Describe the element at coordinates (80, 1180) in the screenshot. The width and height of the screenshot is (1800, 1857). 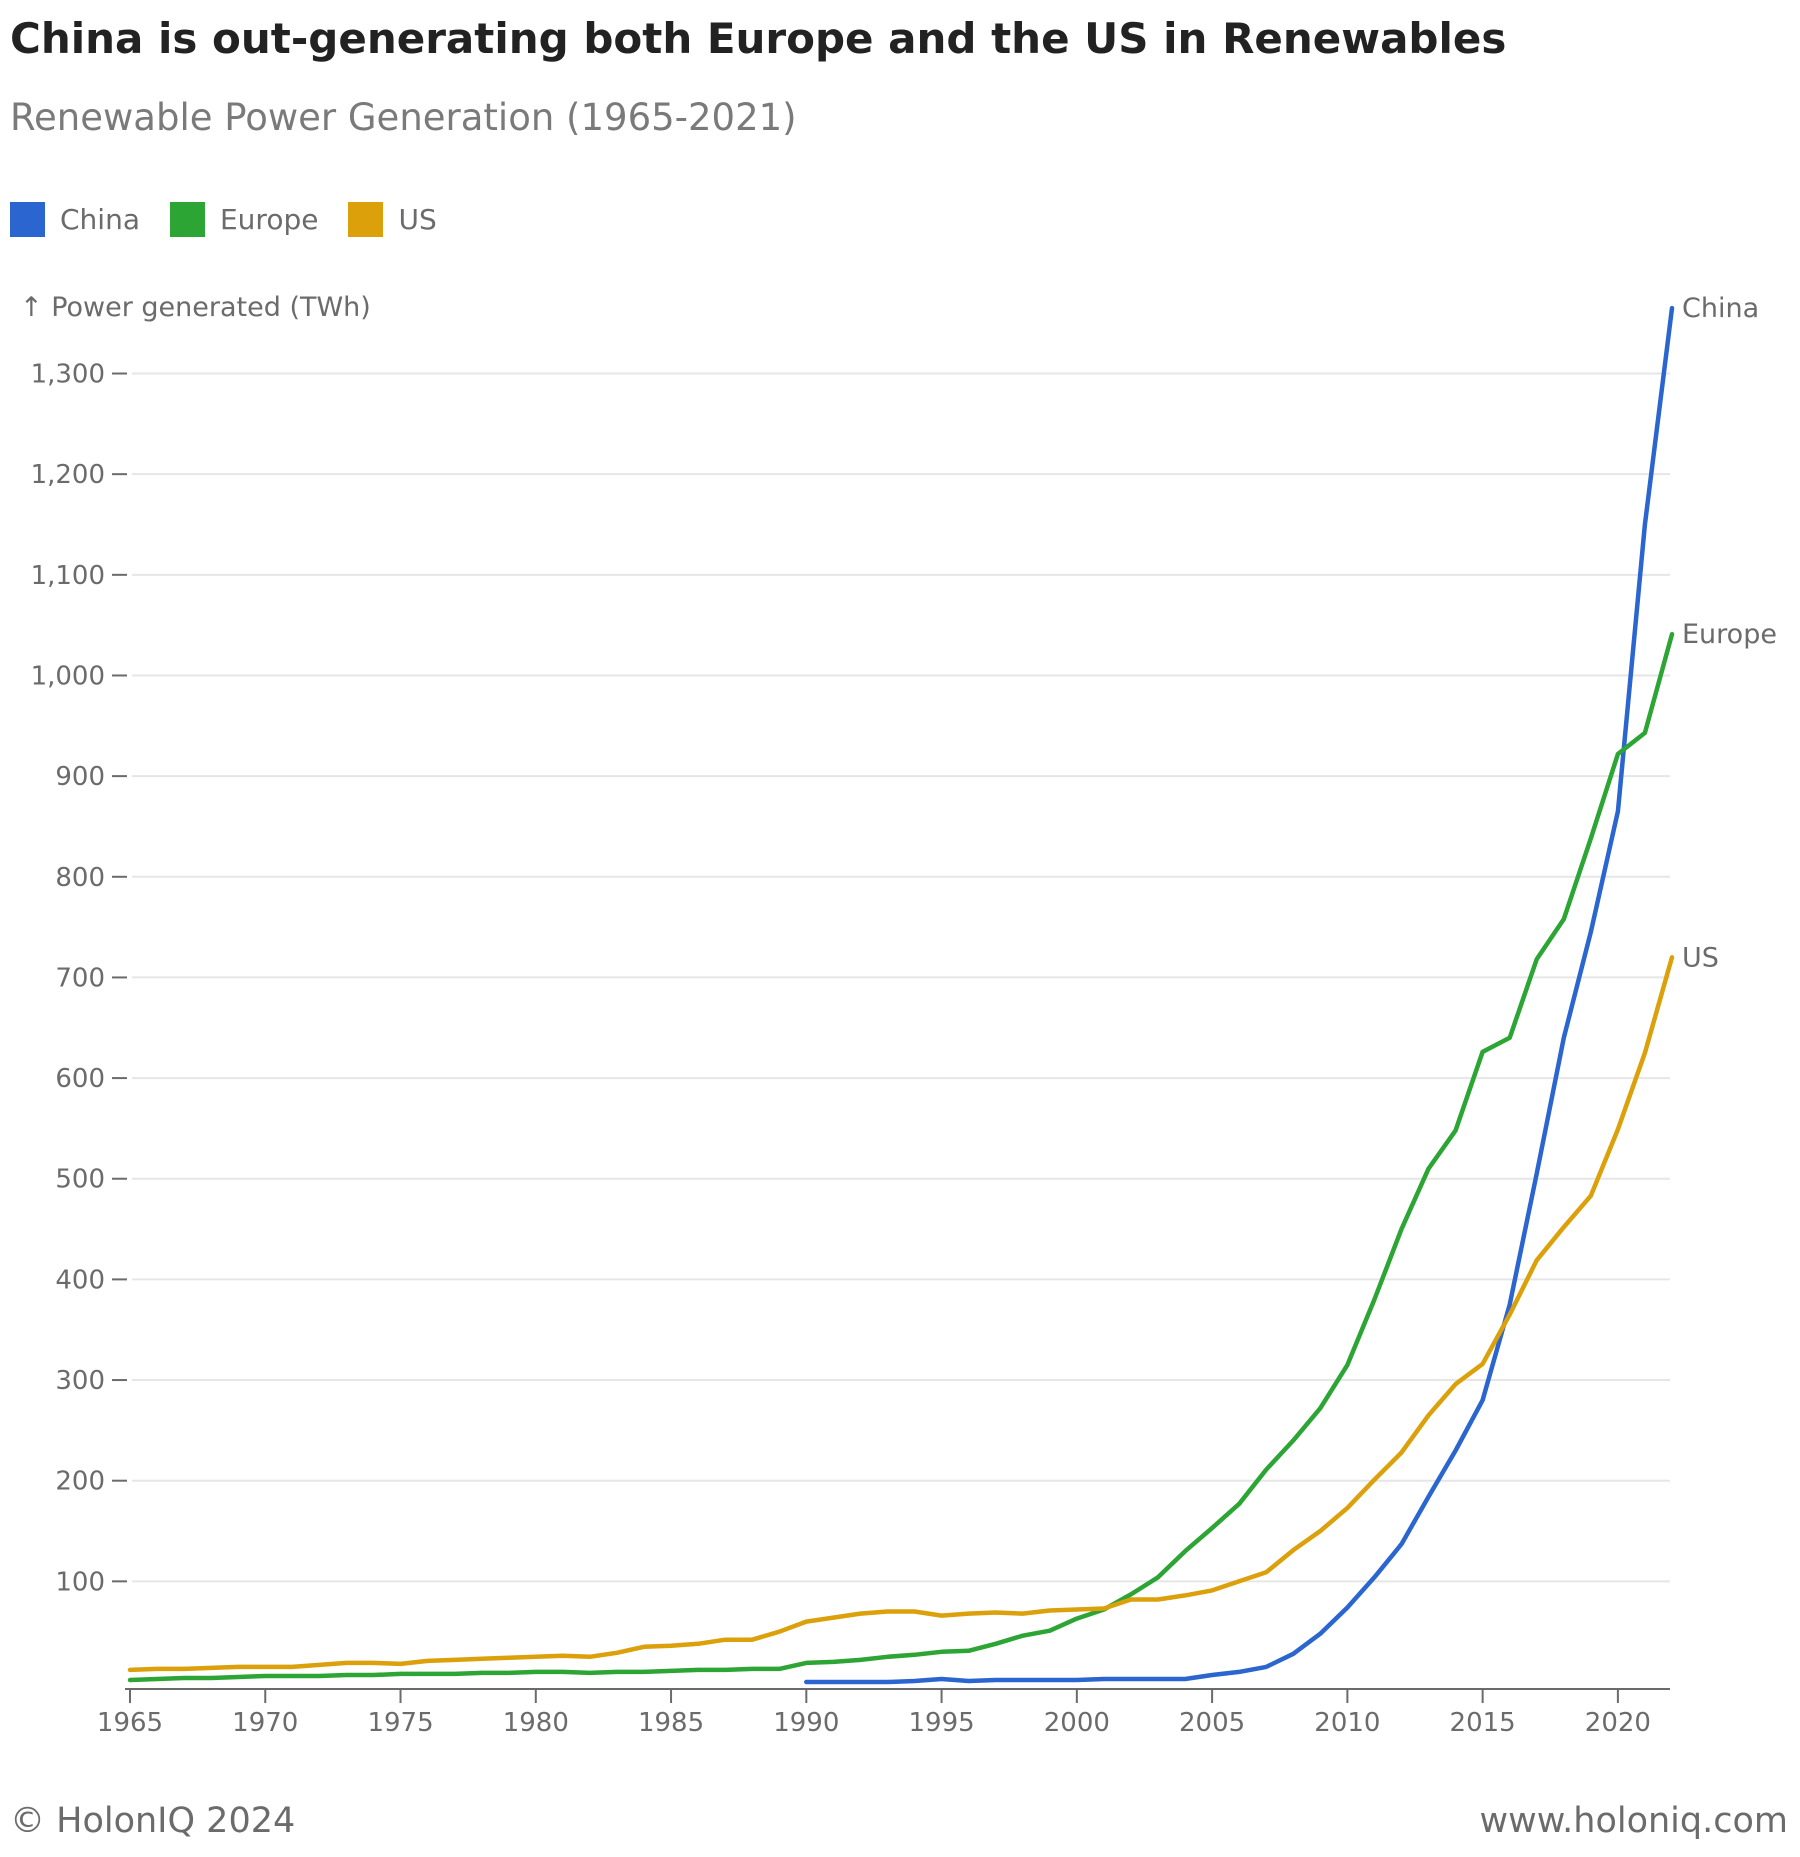
I see `y-tick-label: 500` at that location.